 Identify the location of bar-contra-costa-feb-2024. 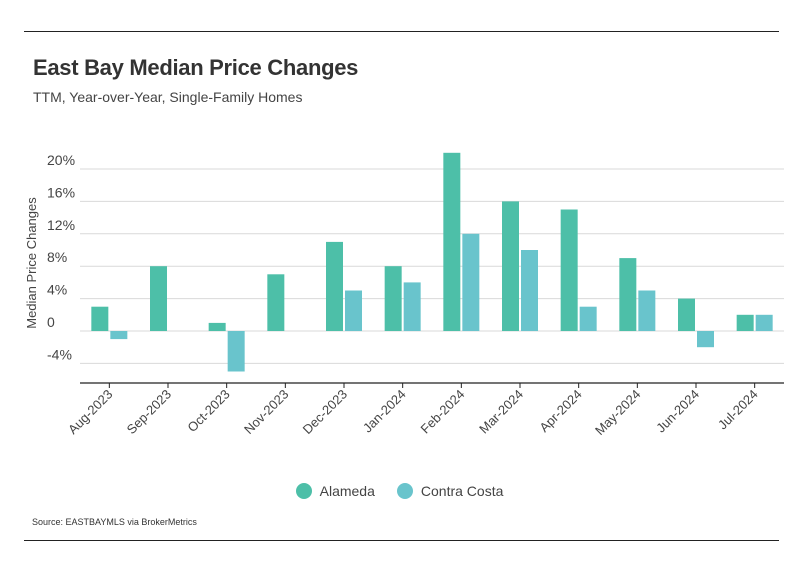
(471, 282).